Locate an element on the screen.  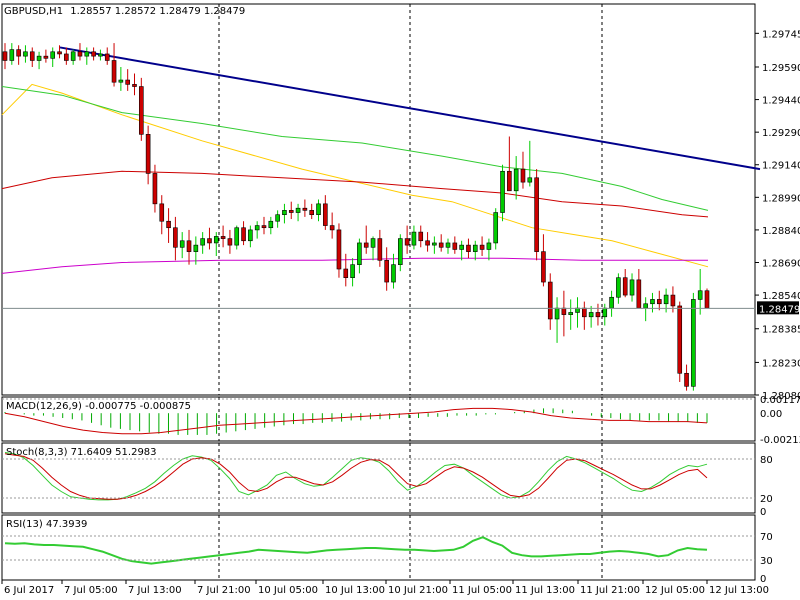
rsi-panel: 70 30 0 RSI(13) 47.3939 is located at coordinates (387, 549).